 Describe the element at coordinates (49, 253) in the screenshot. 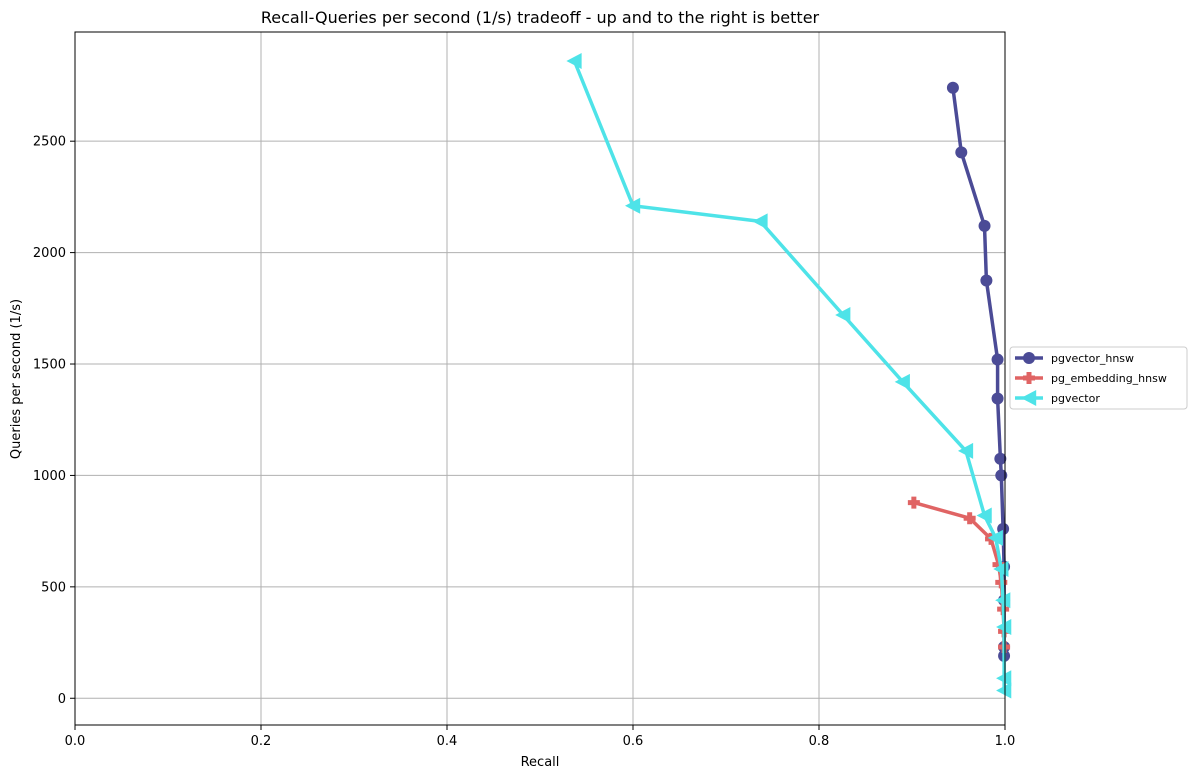

I see `y-tick-label: 2000` at that location.